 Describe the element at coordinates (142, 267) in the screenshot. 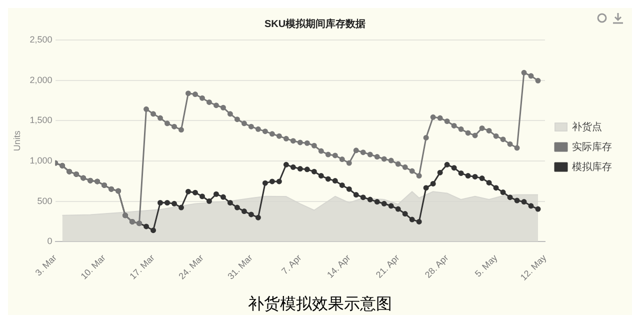

I see `x-tick-label: 17. Mar` at that location.